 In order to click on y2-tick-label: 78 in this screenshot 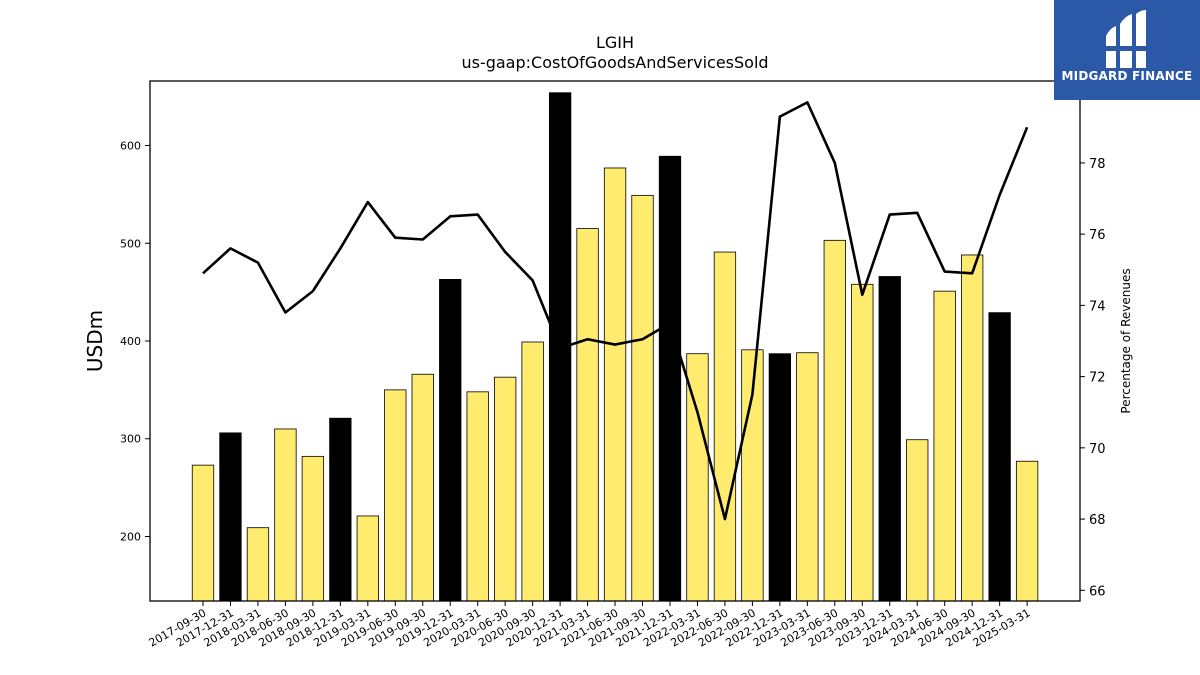, I will do `click(1097, 164)`.